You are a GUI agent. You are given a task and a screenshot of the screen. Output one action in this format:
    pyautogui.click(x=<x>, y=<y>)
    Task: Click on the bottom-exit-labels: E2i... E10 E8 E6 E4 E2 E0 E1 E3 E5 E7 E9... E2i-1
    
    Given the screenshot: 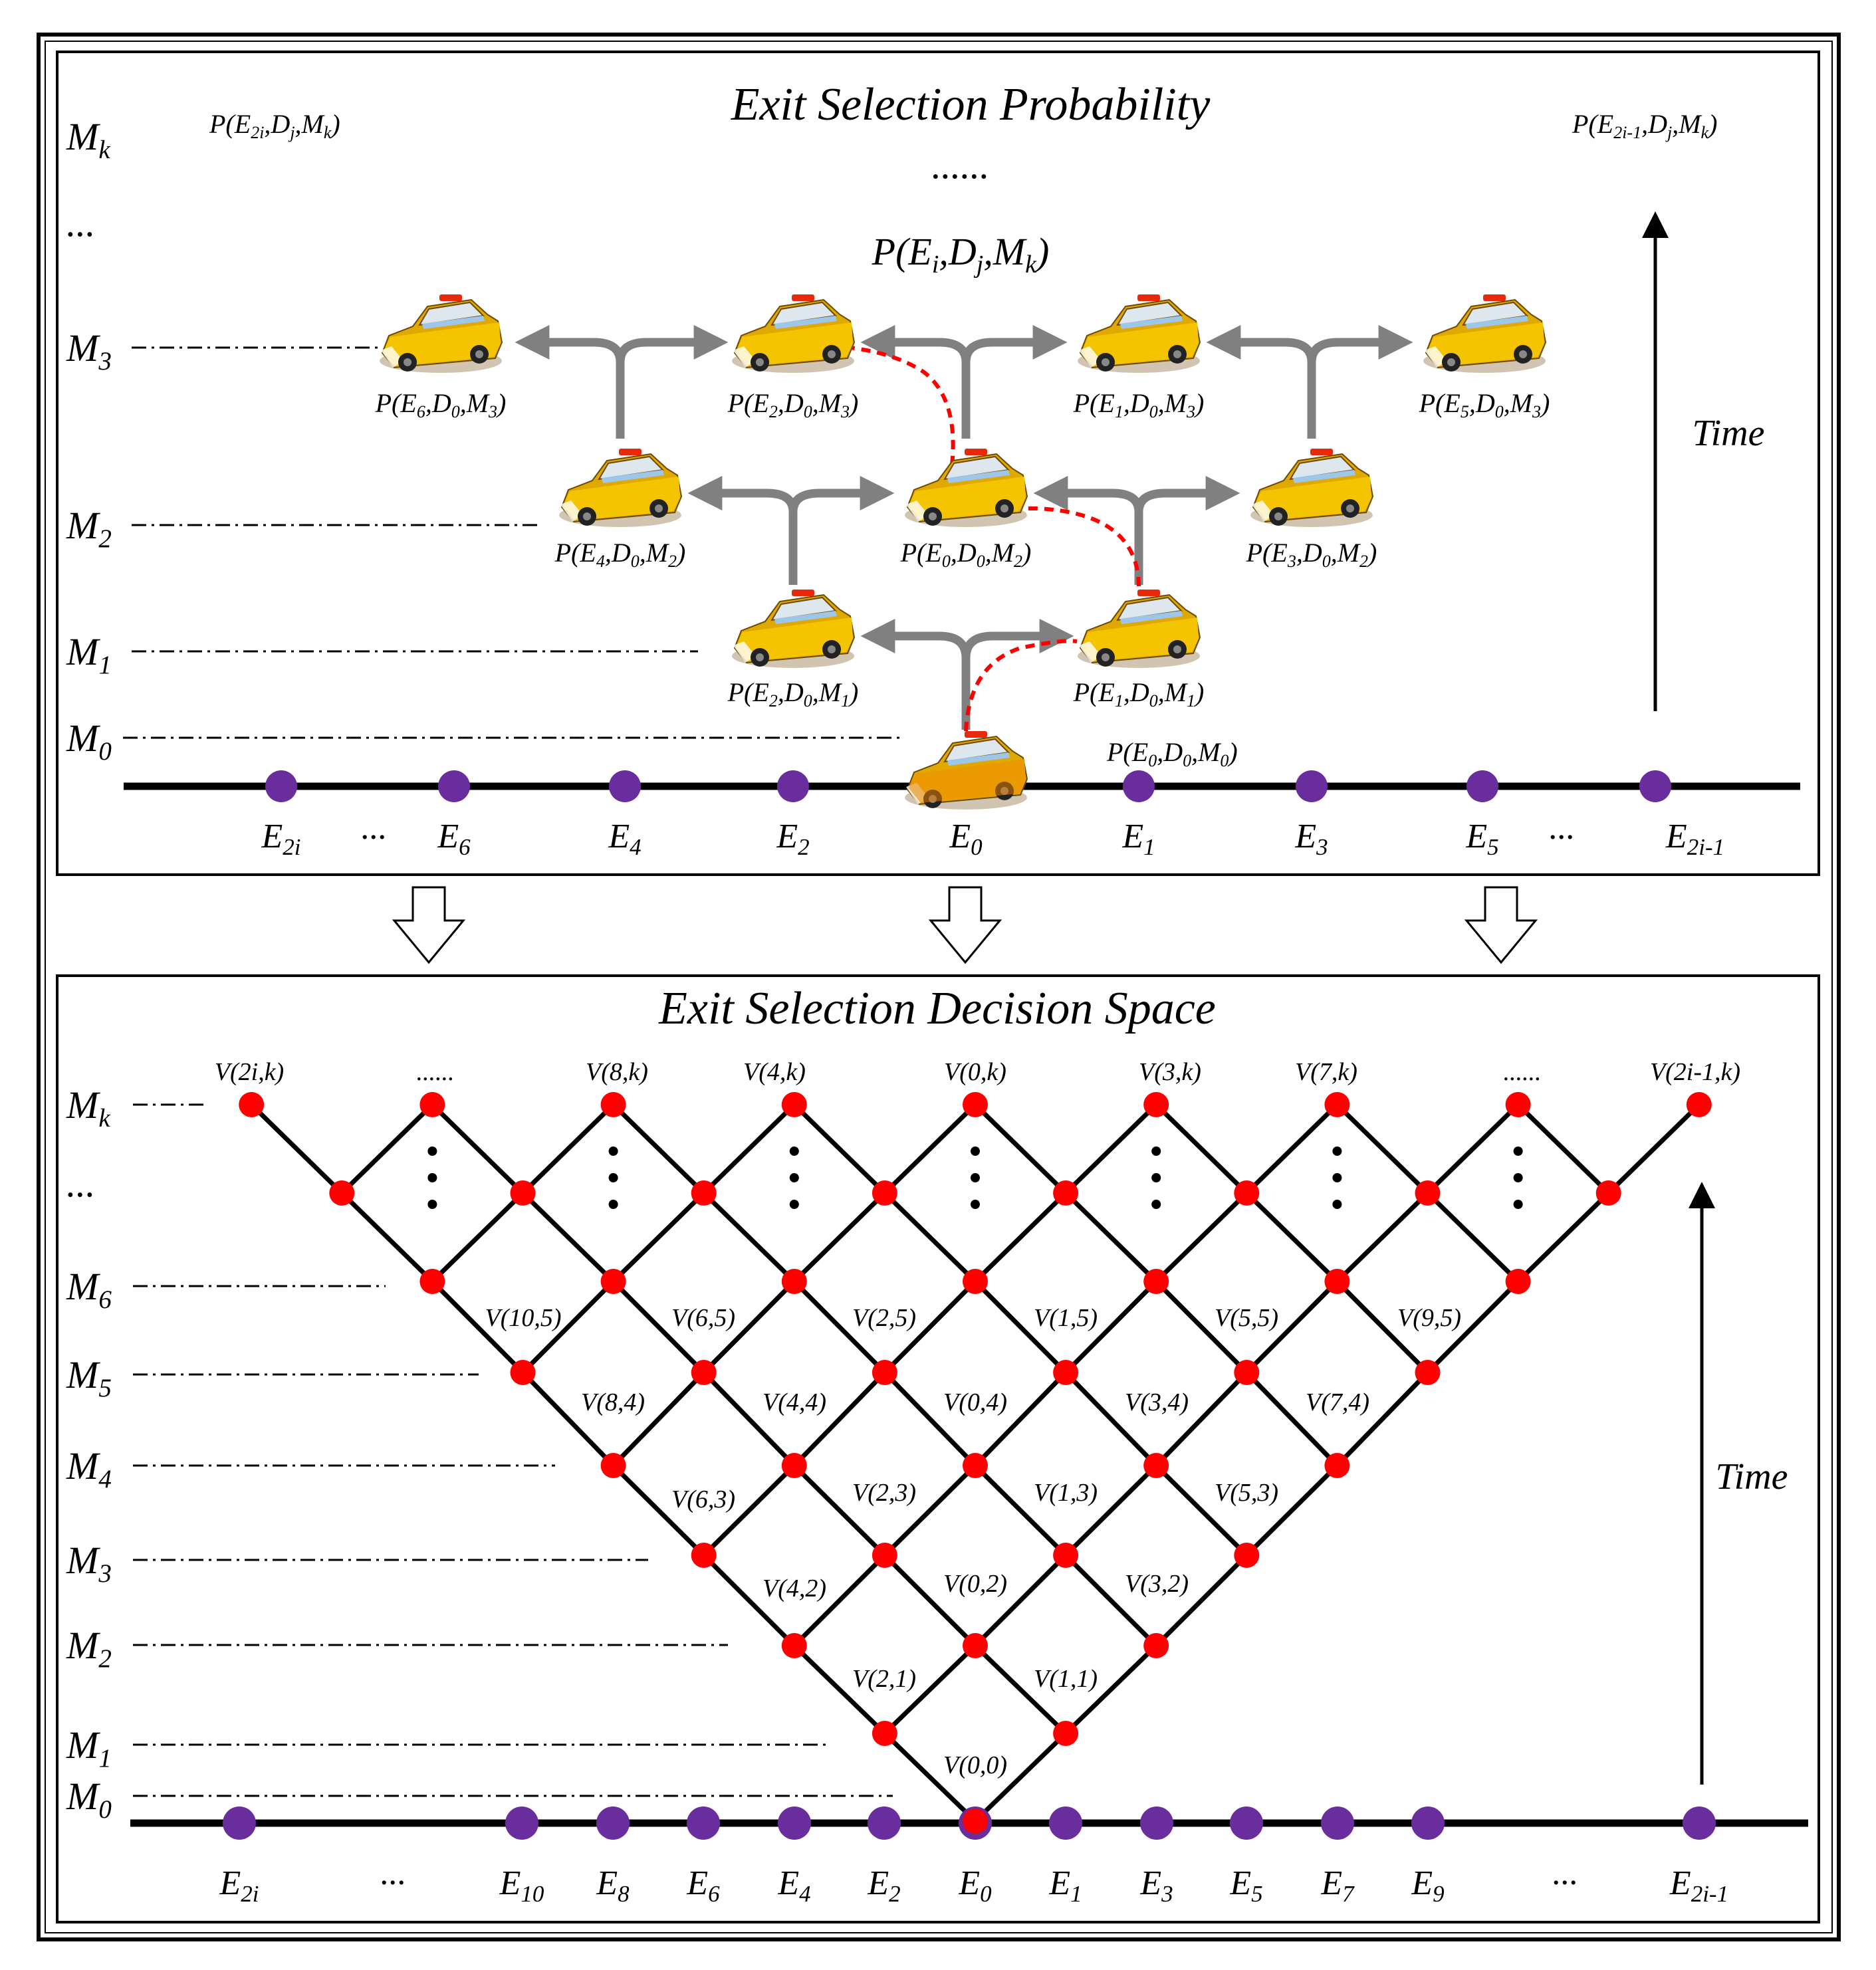 What is the action you would take?
    pyautogui.click(x=974, y=1880)
    